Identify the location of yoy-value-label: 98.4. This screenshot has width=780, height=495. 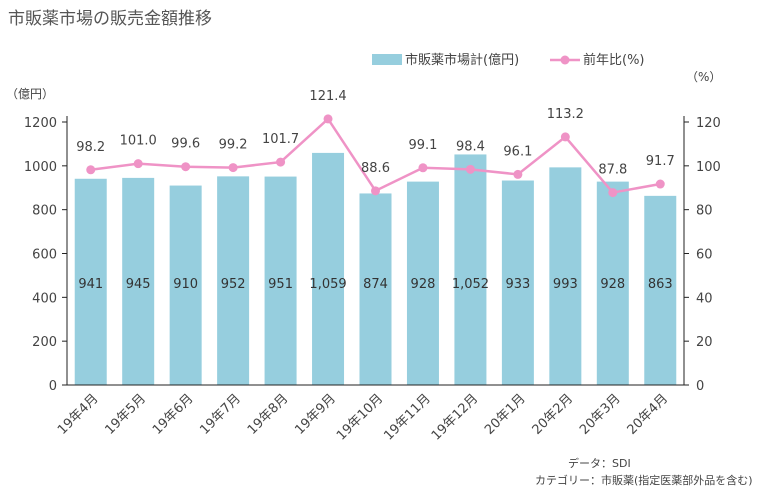
(470, 146).